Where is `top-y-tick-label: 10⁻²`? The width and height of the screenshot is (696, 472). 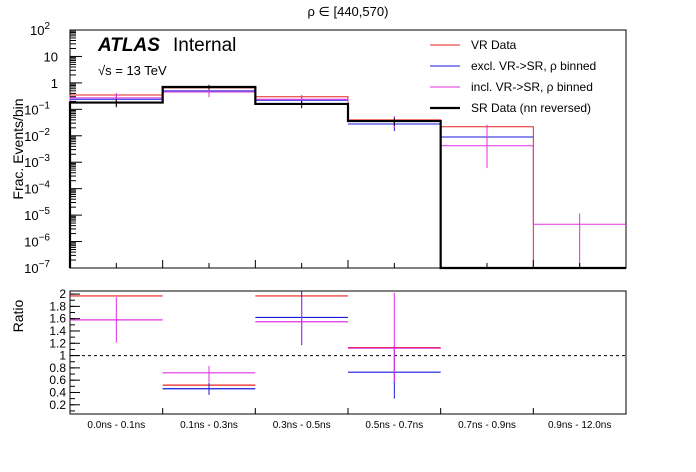 top-y-tick-label: 10⁻² is located at coordinates (37, 135).